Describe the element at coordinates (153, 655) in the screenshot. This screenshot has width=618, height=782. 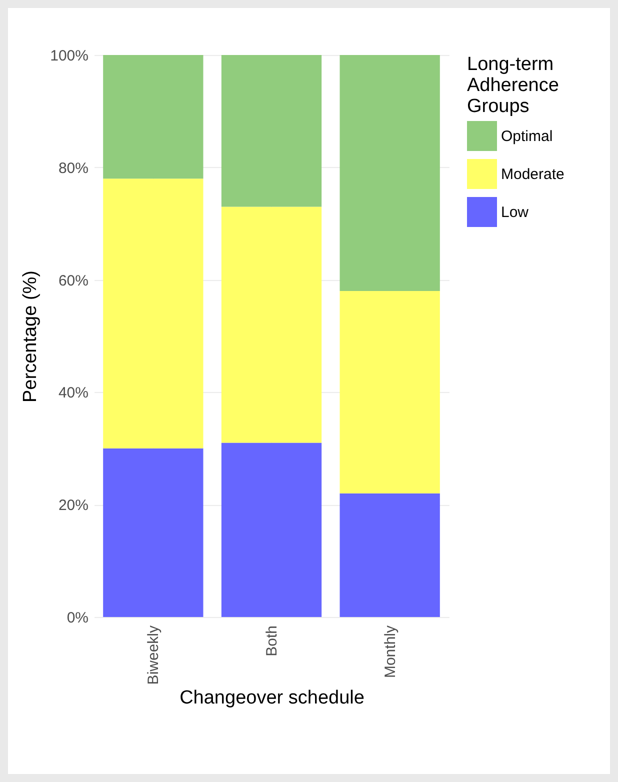
I see `x-tick-label: Biweekly` at that location.